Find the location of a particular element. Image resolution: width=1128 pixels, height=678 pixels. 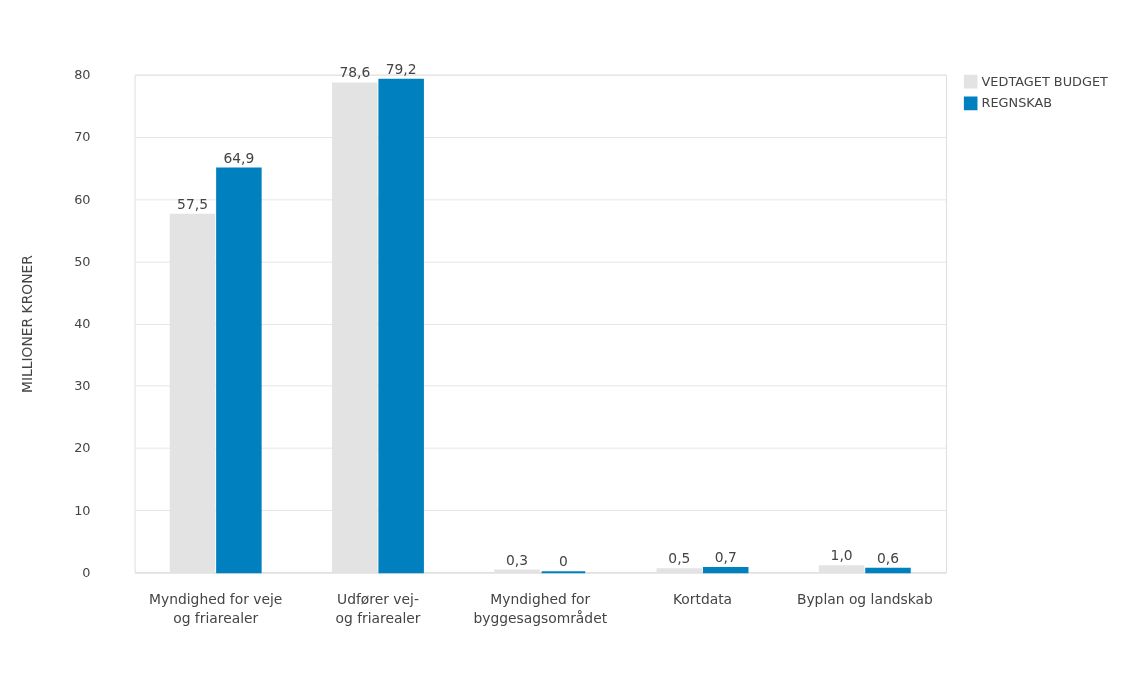

data-label: 0,6 is located at coordinates (887, 557).